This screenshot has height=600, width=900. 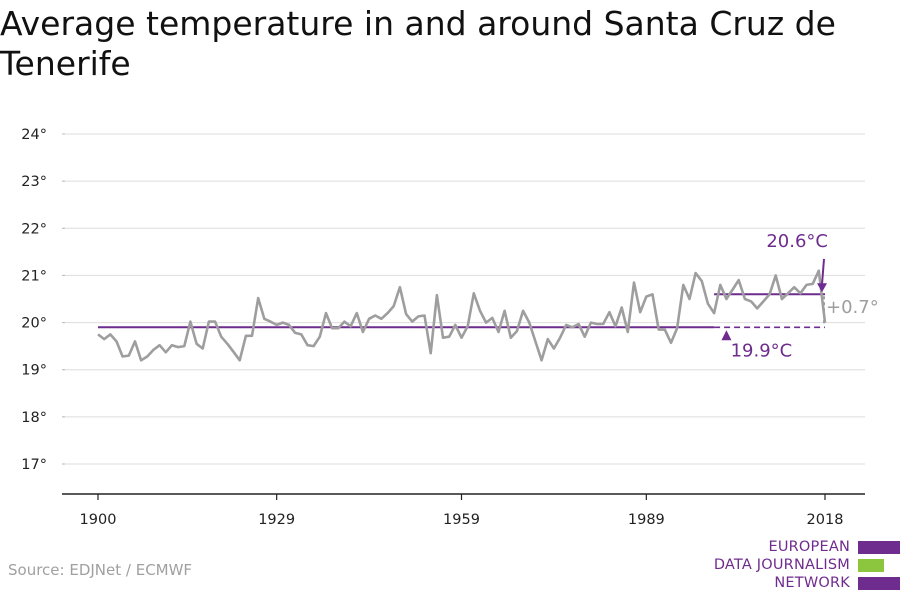 I want to click on logo-line-3: NETWORK, so click(x=812, y=583).